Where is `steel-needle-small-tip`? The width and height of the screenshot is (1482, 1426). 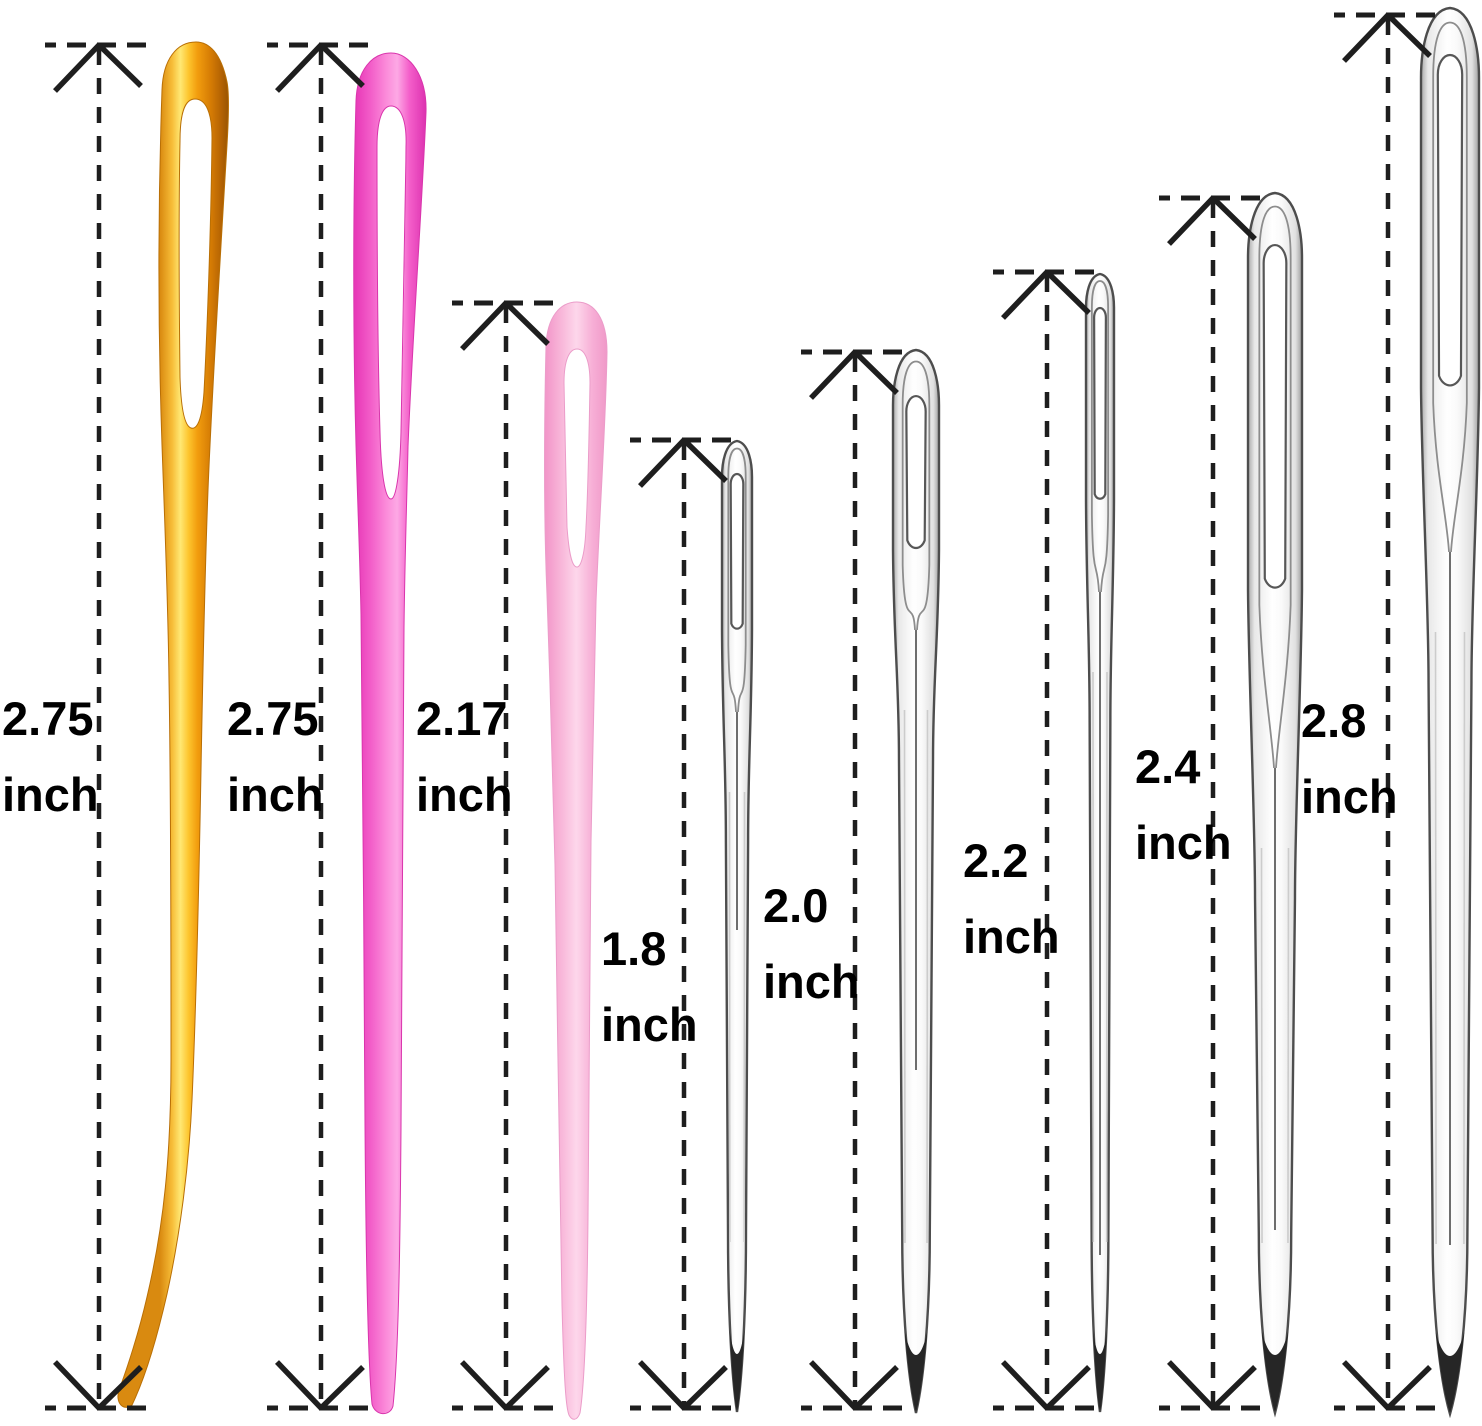 steel-needle-small-tip is located at coordinates (737, 1370).